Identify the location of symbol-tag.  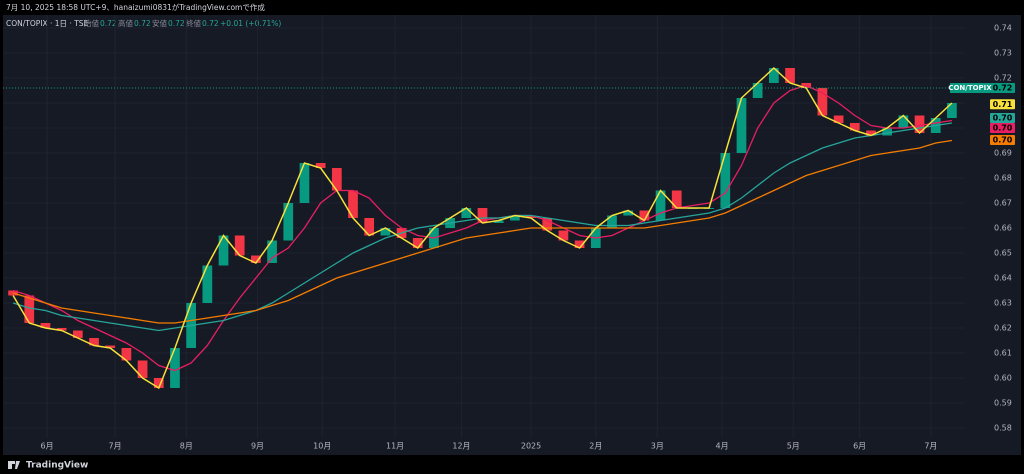
(970, 88).